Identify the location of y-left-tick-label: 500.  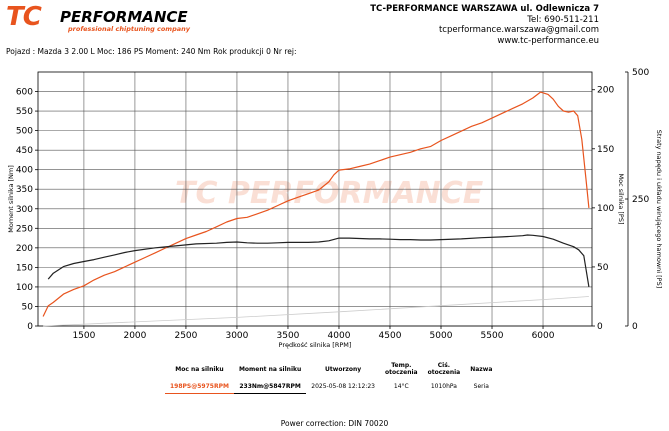
(24, 132).